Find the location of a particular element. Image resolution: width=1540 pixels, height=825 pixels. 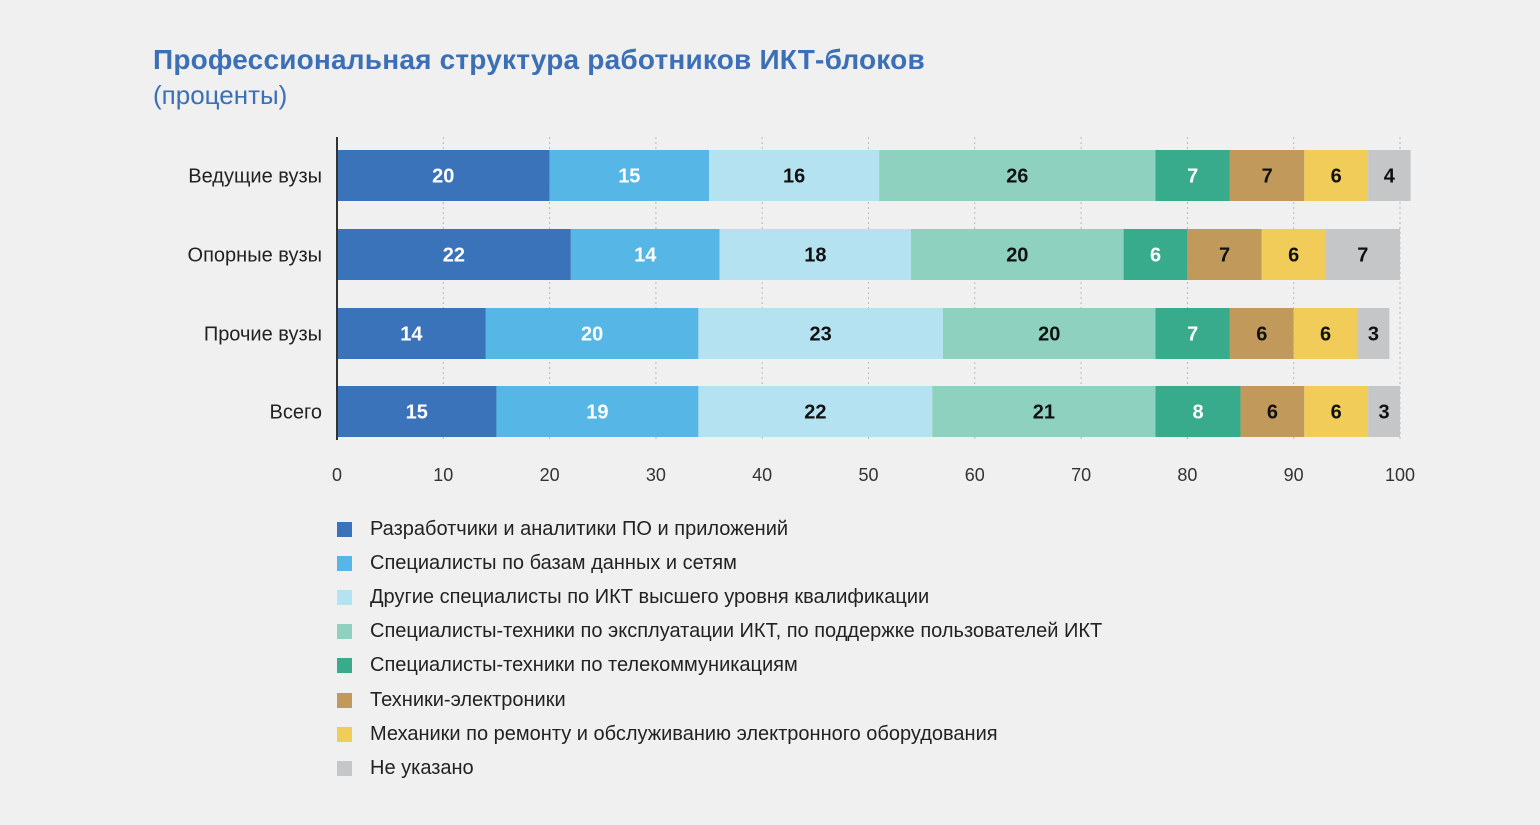

bar-value-label: 19 is located at coordinates (597, 413).